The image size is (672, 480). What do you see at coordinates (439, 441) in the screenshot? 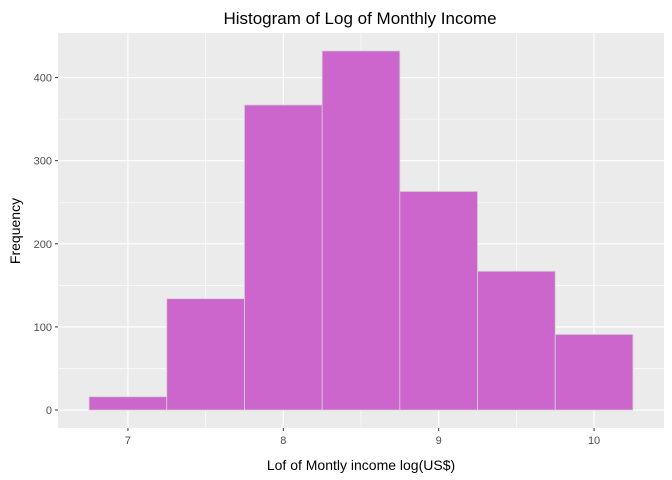
I see `x-tick-label: 9` at bounding box center [439, 441].